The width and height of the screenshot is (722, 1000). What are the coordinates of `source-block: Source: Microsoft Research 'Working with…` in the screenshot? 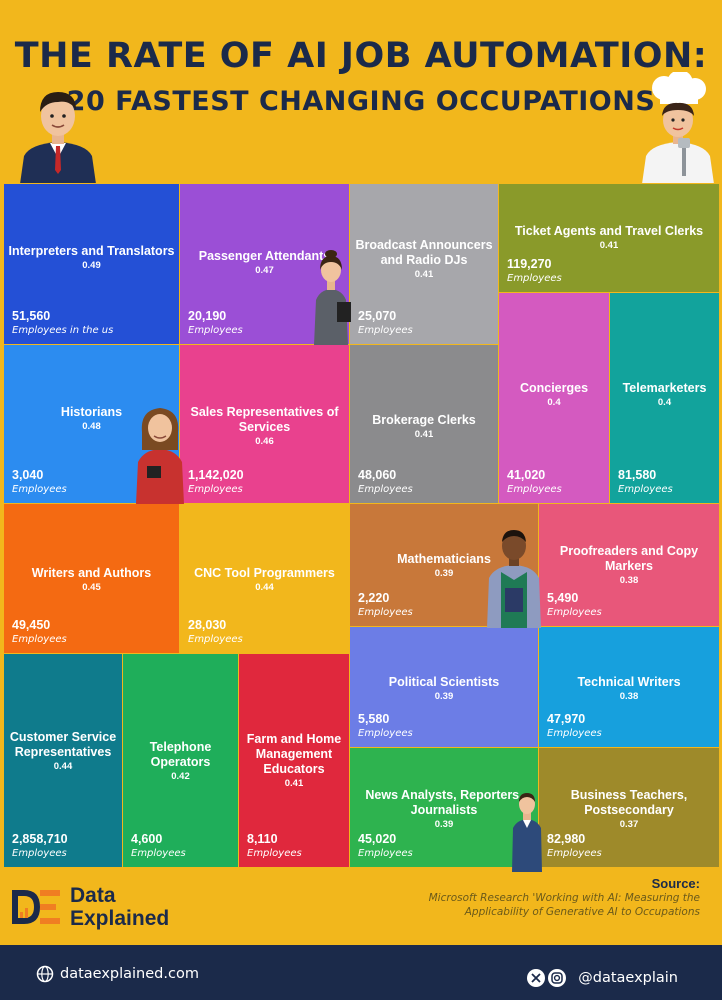 It's located at (555, 897).